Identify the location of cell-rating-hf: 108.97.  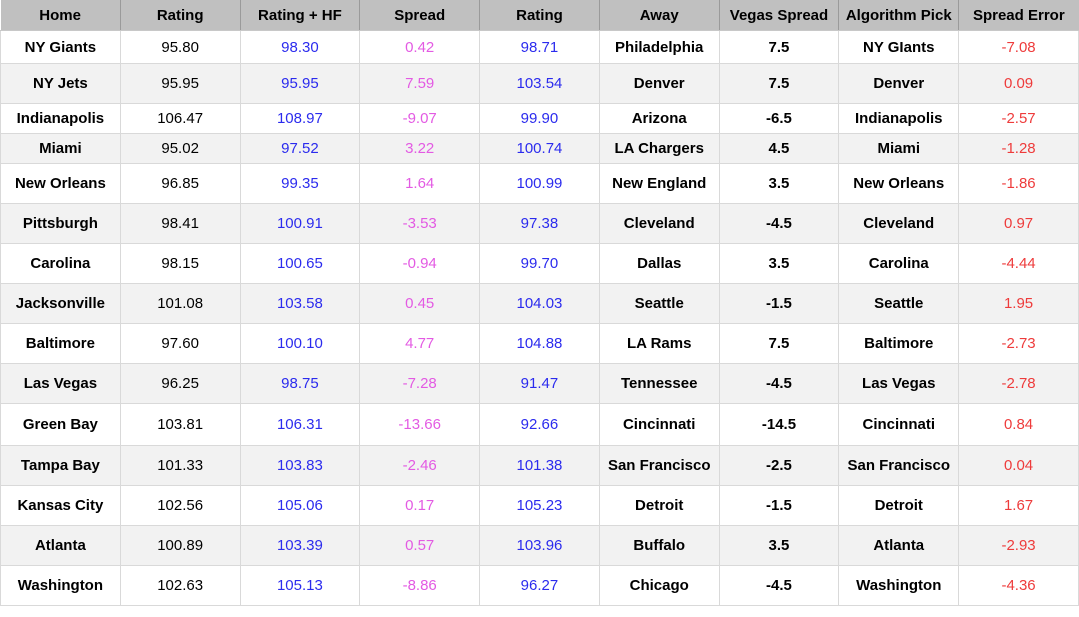
(300, 118).